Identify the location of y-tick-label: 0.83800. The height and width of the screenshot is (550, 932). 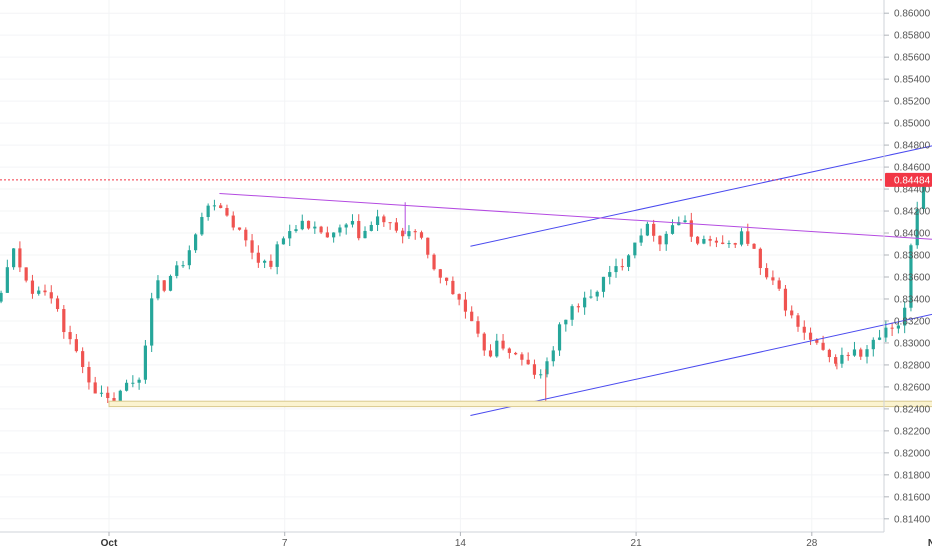
(912, 256).